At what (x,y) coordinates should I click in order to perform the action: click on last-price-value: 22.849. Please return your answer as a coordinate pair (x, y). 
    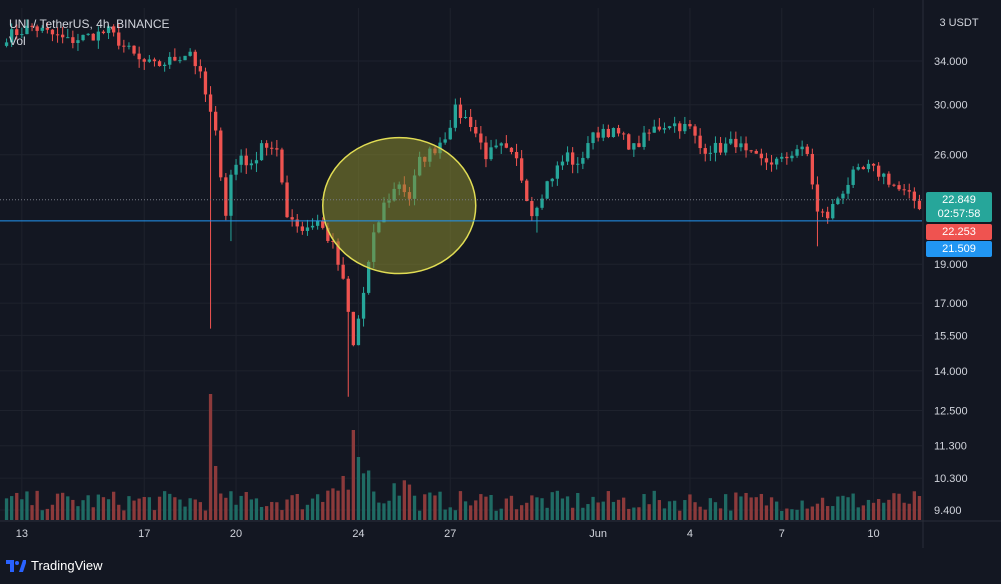
    Looking at the image, I should click on (959, 200).